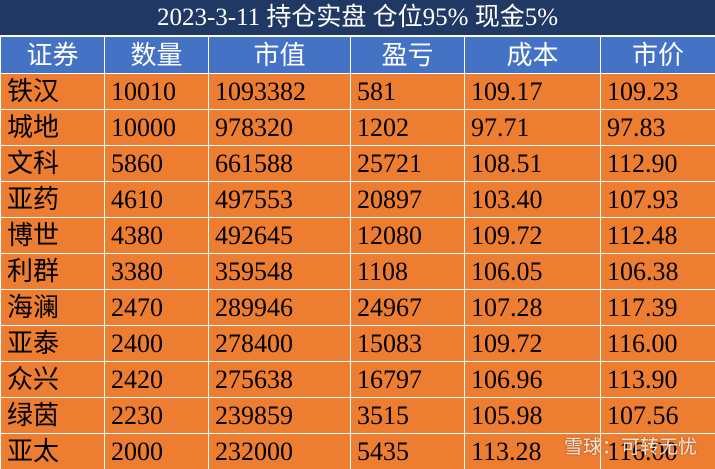 Image resolution: width=715 pixels, height=469 pixels. What do you see at coordinates (156, 91) in the screenshot?
I see `value-cell: 10010` at bounding box center [156, 91].